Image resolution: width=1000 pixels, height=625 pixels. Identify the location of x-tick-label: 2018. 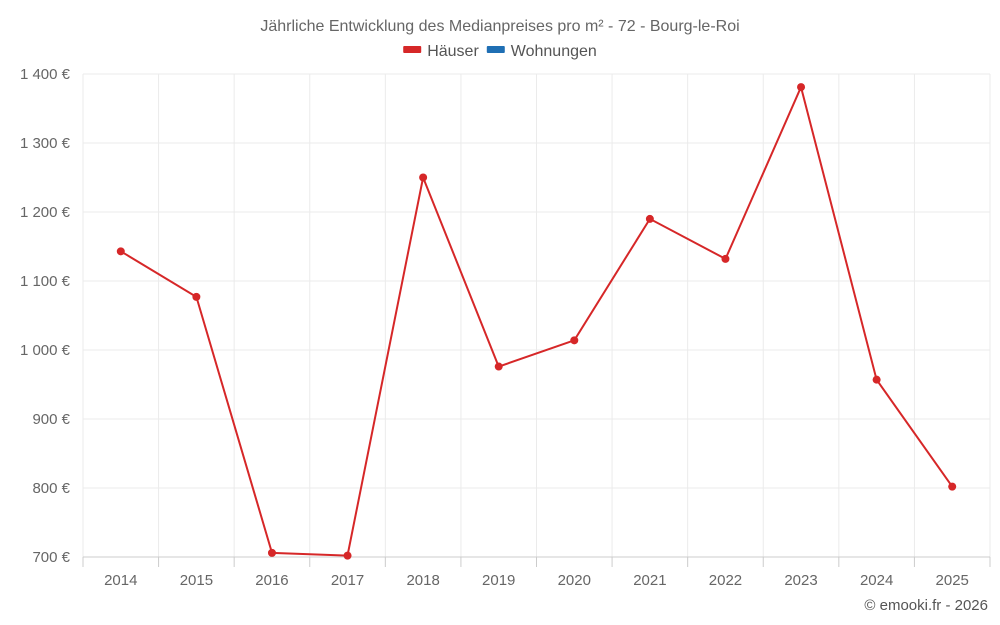
(422, 580).